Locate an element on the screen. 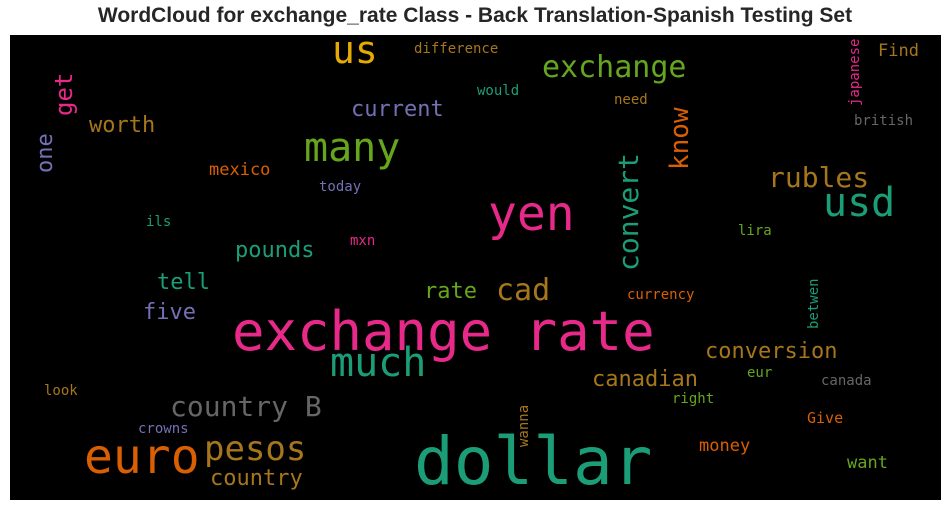  word-british: british is located at coordinates (884, 121).